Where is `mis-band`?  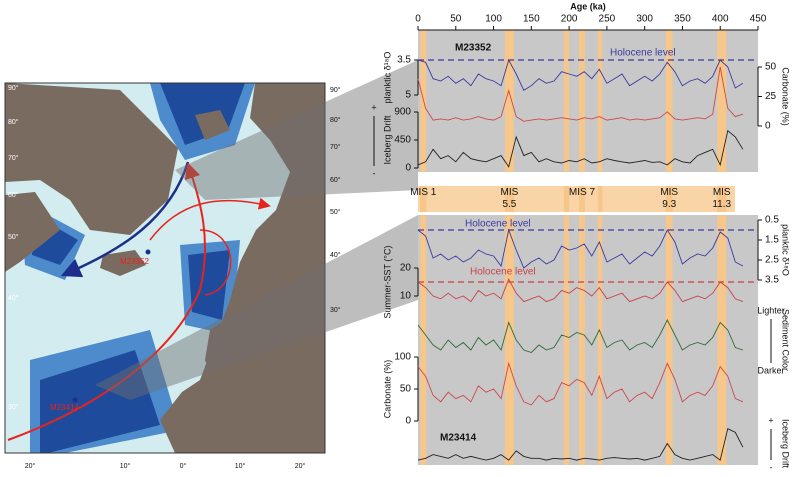
mis-band is located at coordinates (576, 199).